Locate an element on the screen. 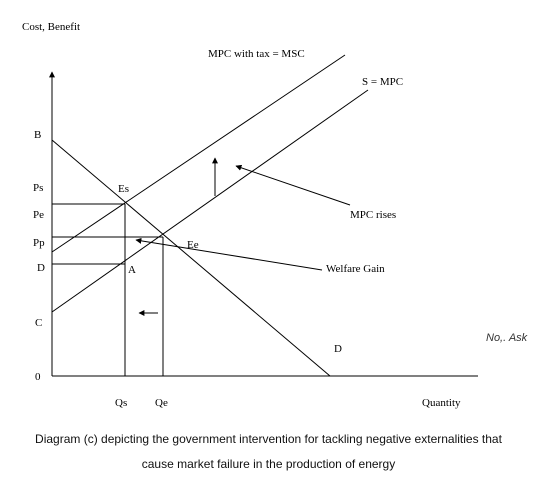  msc-curve-label: MPC with tax = MSC is located at coordinates (256, 54).